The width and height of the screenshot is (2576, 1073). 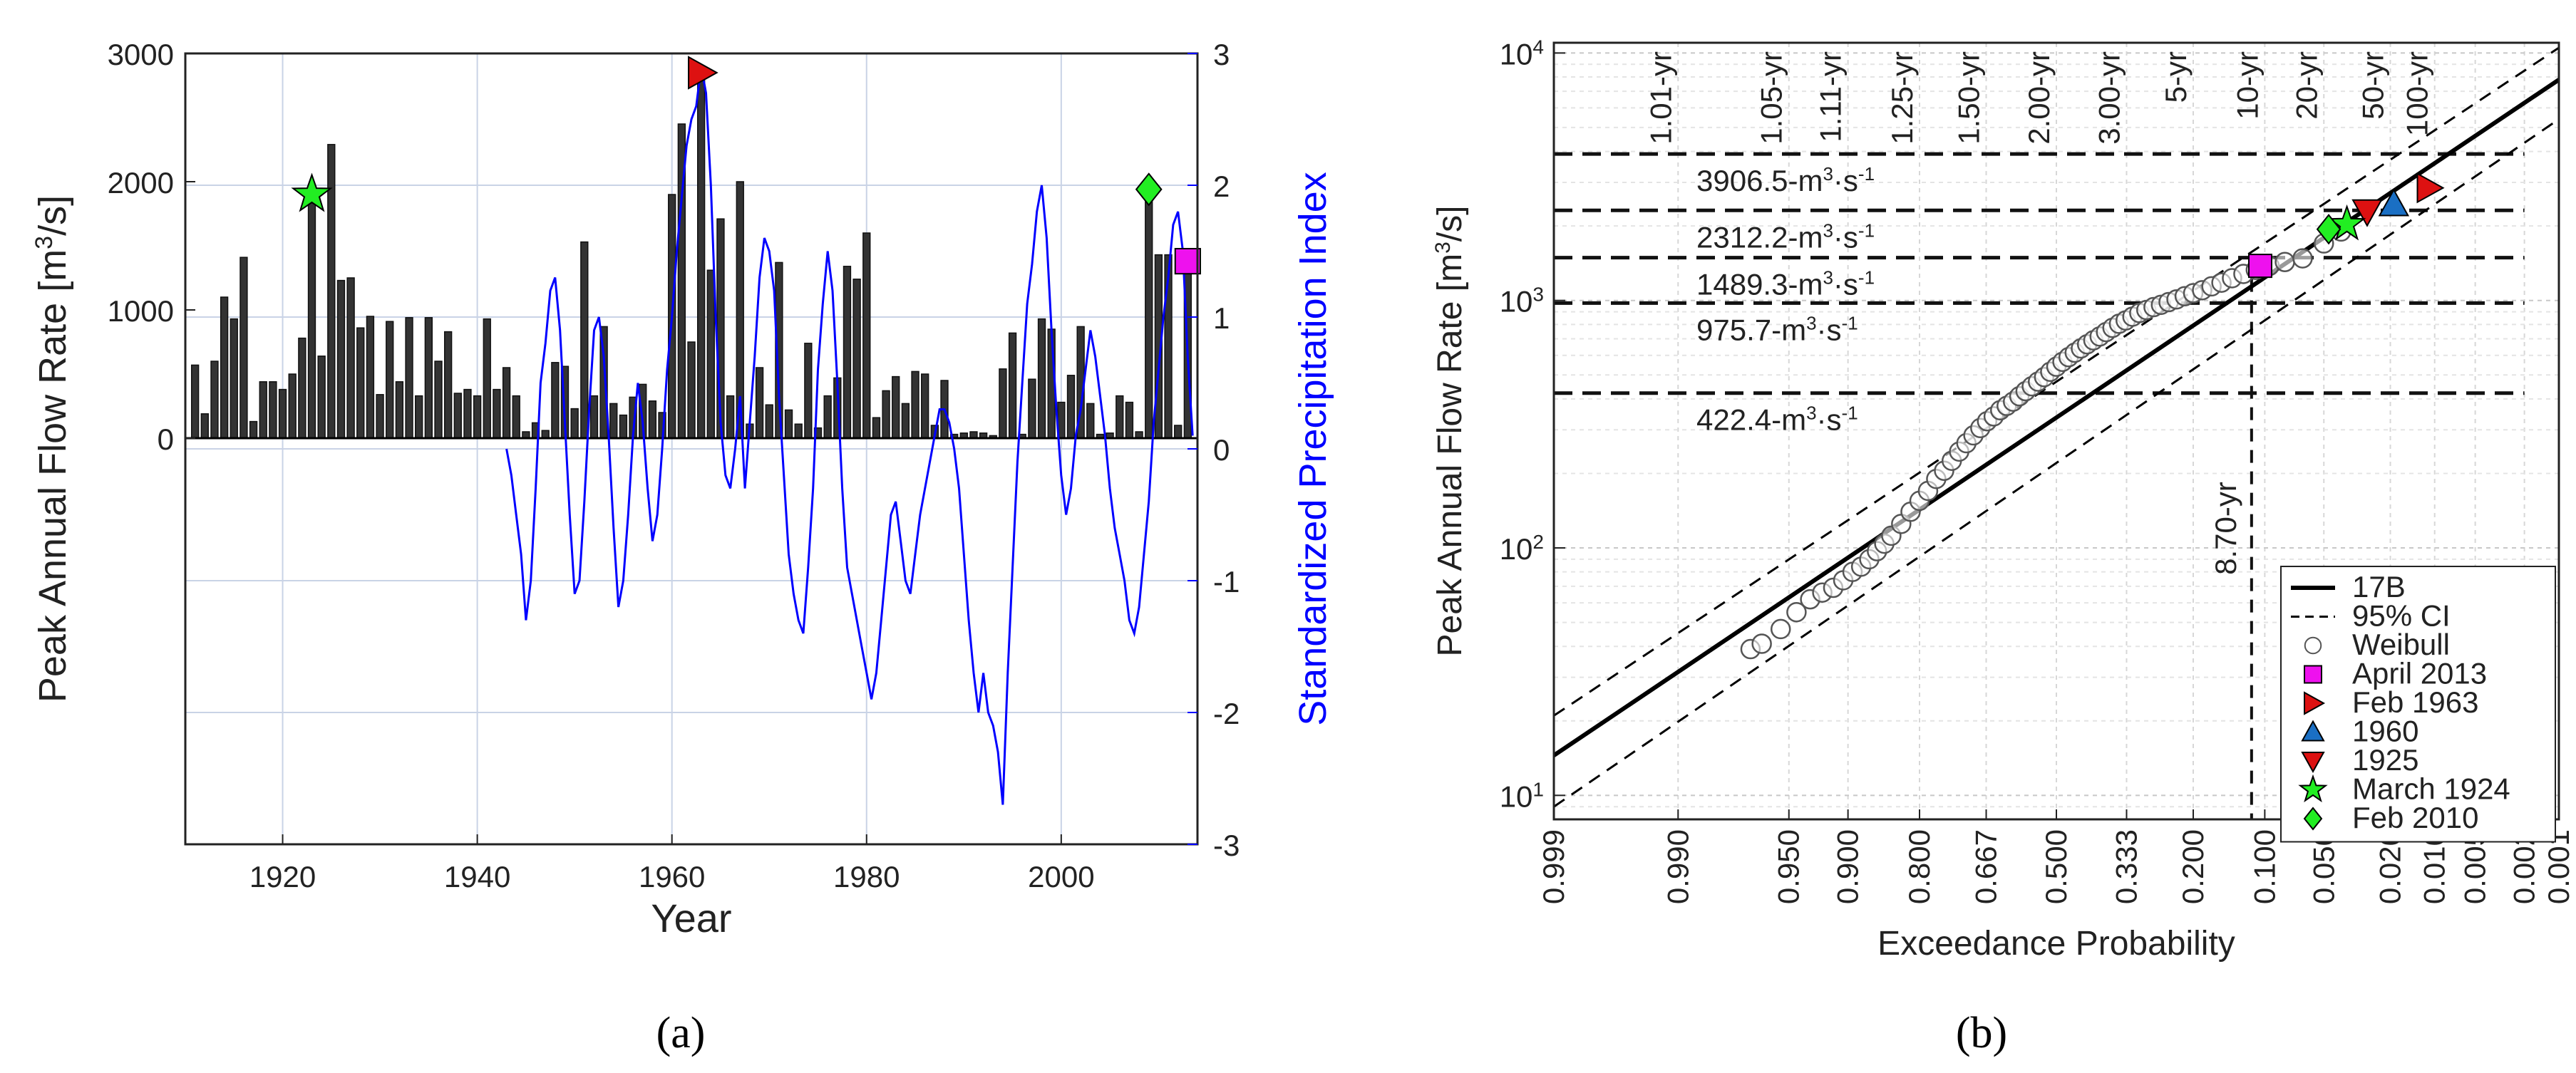 What do you see at coordinates (1785, 236) in the screenshot?
I see `panel-b-threshold-label: 2312.2-m3·s-1` at bounding box center [1785, 236].